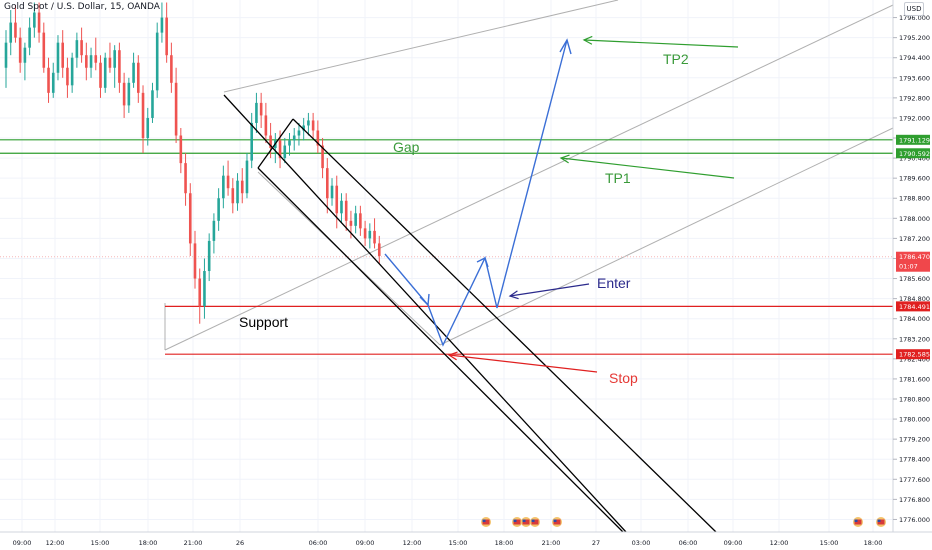 The image size is (932, 550). What do you see at coordinates (914, 78) in the screenshot?
I see `y-tick-label: 1793.600` at bounding box center [914, 78].